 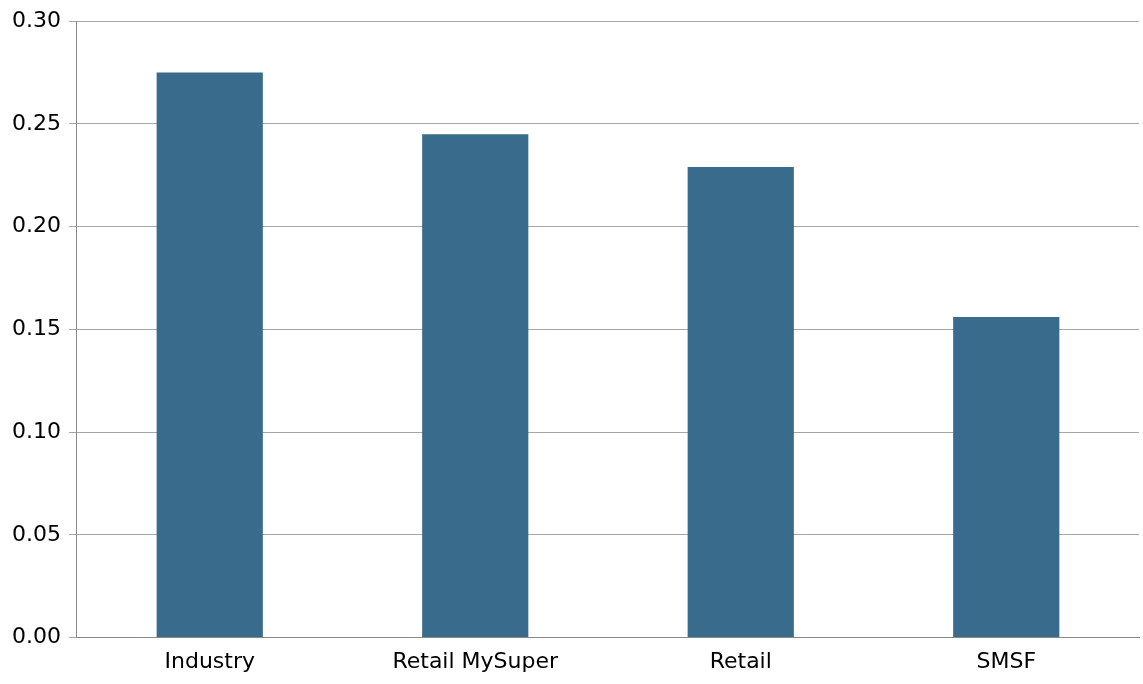 What do you see at coordinates (36, 430) in the screenshot?
I see `y-tick-label: 0.10` at bounding box center [36, 430].